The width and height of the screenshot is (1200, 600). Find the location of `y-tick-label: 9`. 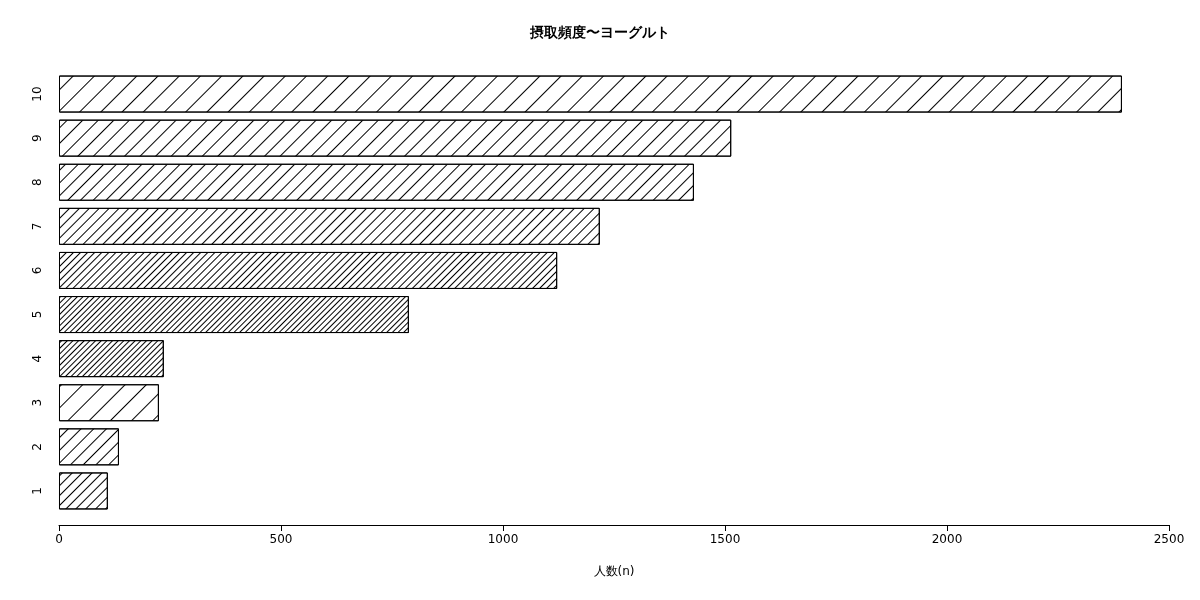

y-tick-label: 9 is located at coordinates (37, 138).